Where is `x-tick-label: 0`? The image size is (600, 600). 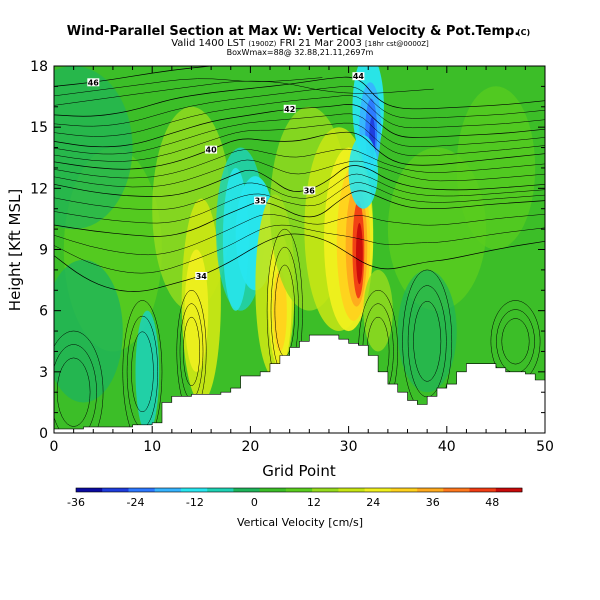
x-tick-label: 0 is located at coordinates (54, 447).